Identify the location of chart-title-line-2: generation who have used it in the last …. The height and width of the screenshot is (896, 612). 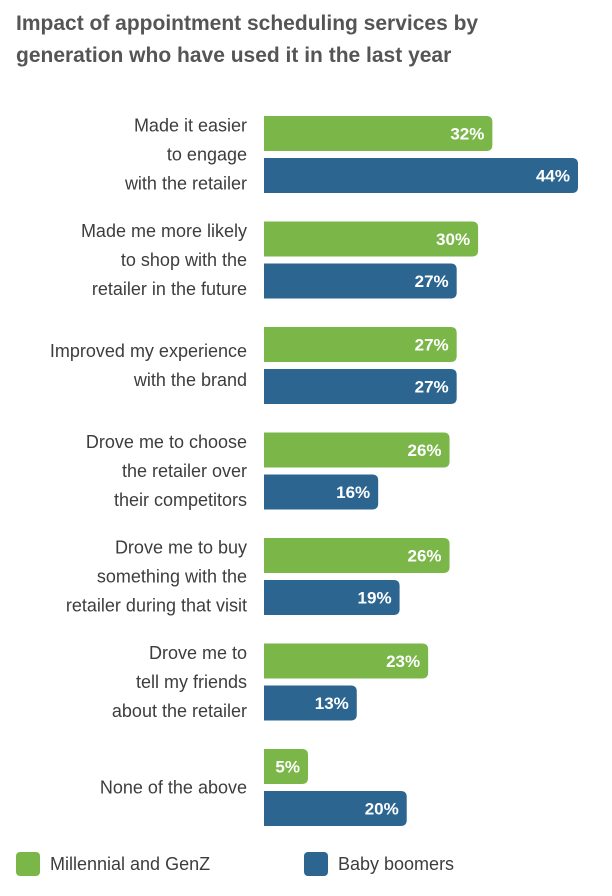
(234, 55).